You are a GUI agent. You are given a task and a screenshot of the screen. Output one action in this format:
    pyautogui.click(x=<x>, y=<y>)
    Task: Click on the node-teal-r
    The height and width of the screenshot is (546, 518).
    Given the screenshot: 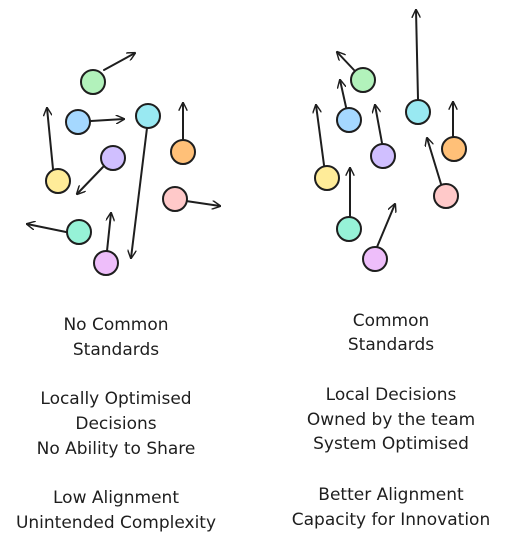 What is the action you would take?
    pyautogui.click(x=349, y=229)
    